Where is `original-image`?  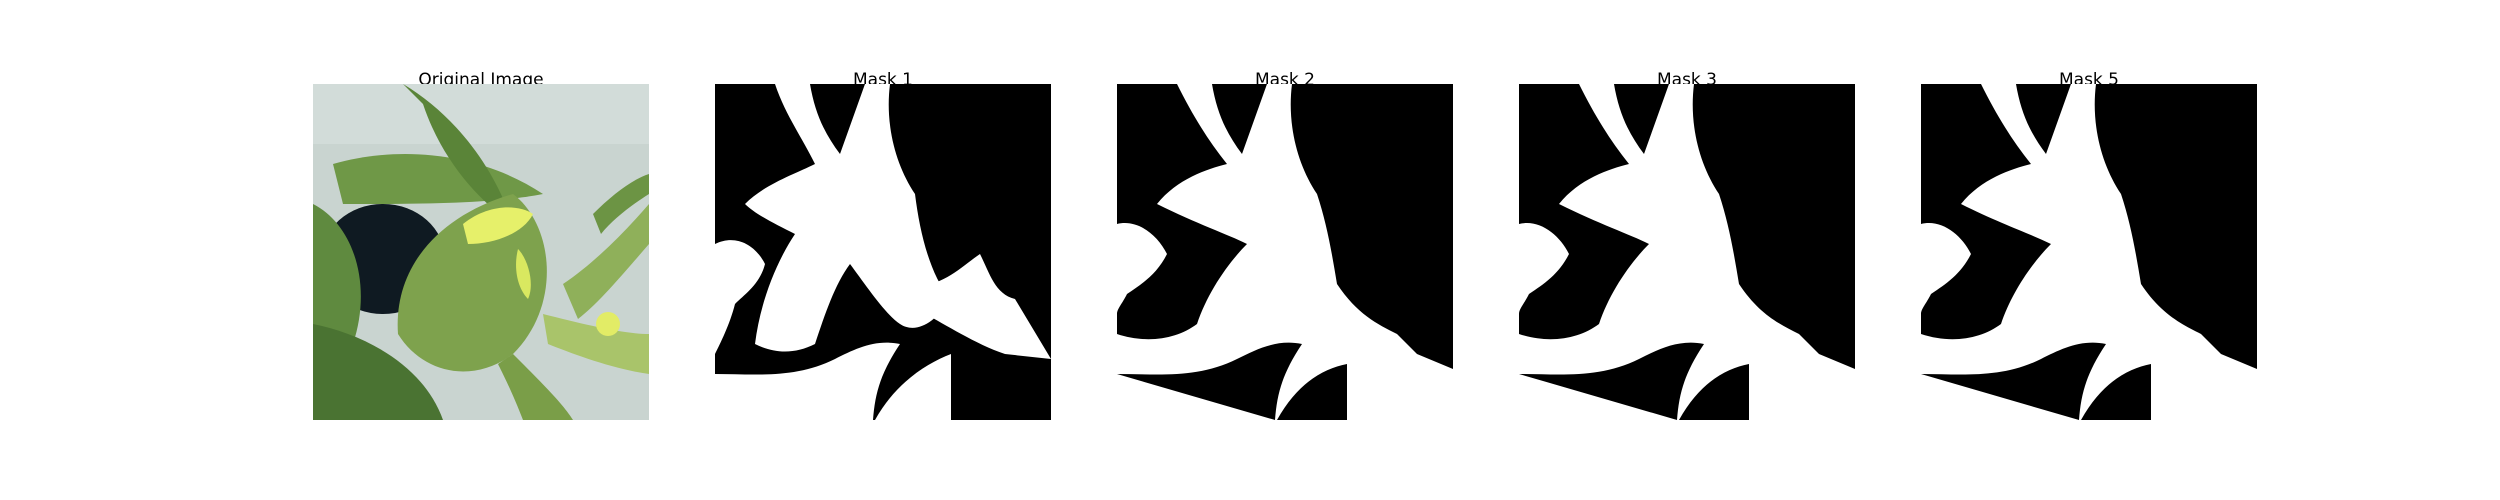 original-image is located at coordinates (481, 252).